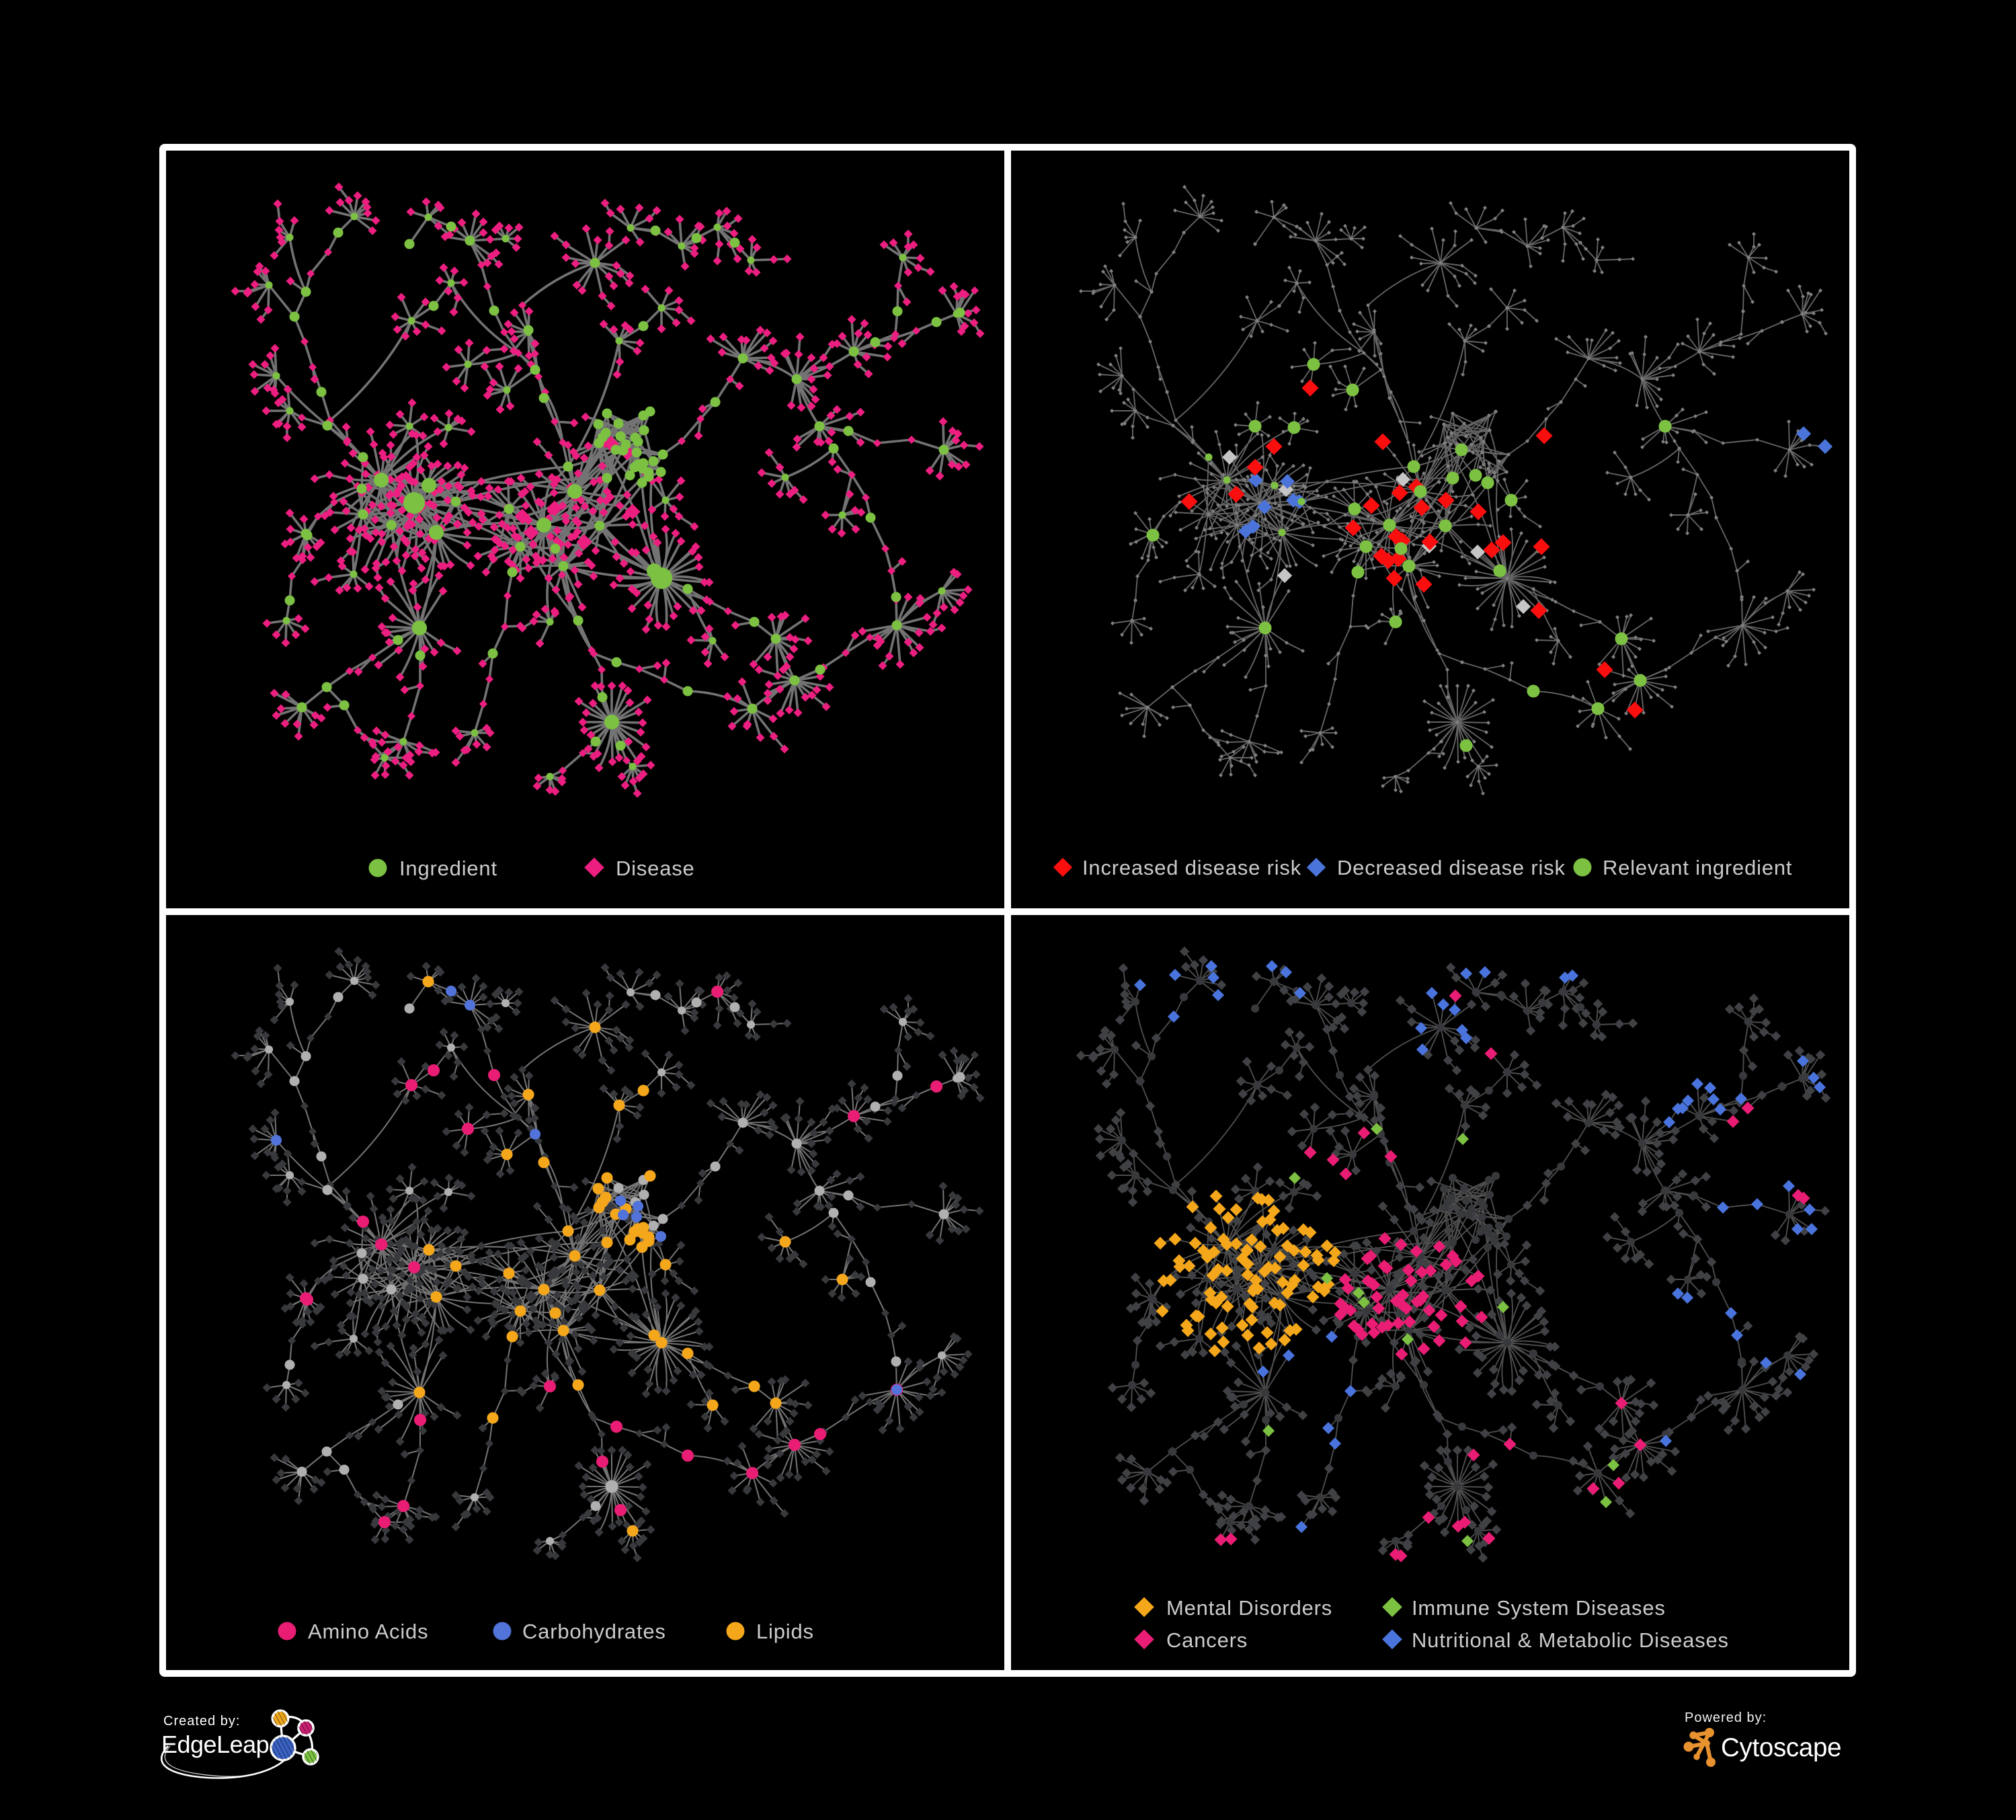  What do you see at coordinates (1781, 1747) in the screenshot?
I see `svg-text: Cytoscape` at bounding box center [1781, 1747].